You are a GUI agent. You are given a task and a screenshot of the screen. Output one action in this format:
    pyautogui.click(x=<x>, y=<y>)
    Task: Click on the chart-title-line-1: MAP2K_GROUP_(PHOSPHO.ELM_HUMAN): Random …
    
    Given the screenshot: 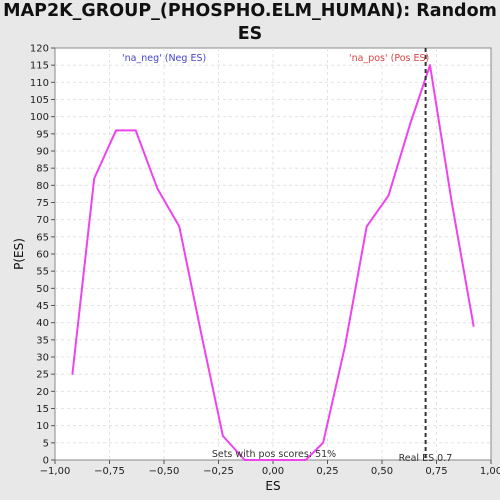 What is the action you would take?
    pyautogui.click(x=250, y=22)
    